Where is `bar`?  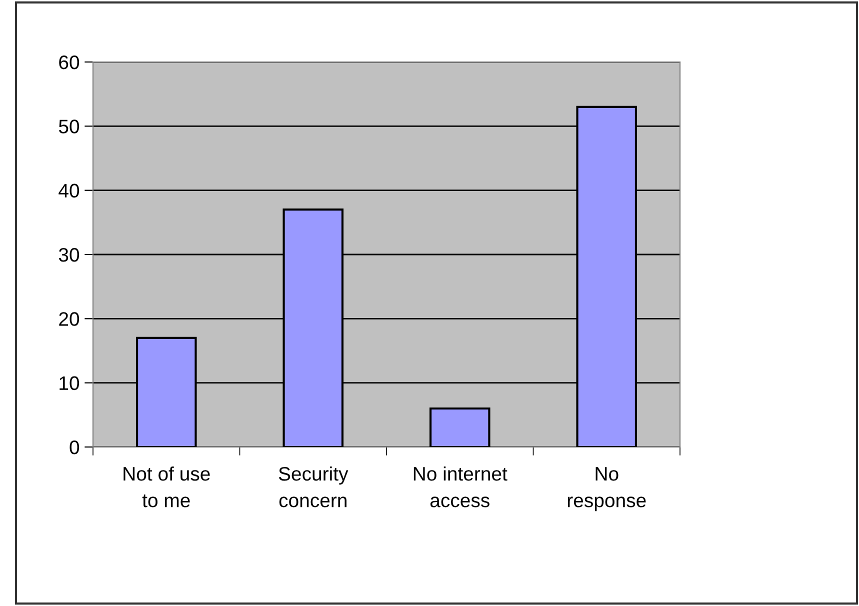
bar is located at coordinates (459, 427).